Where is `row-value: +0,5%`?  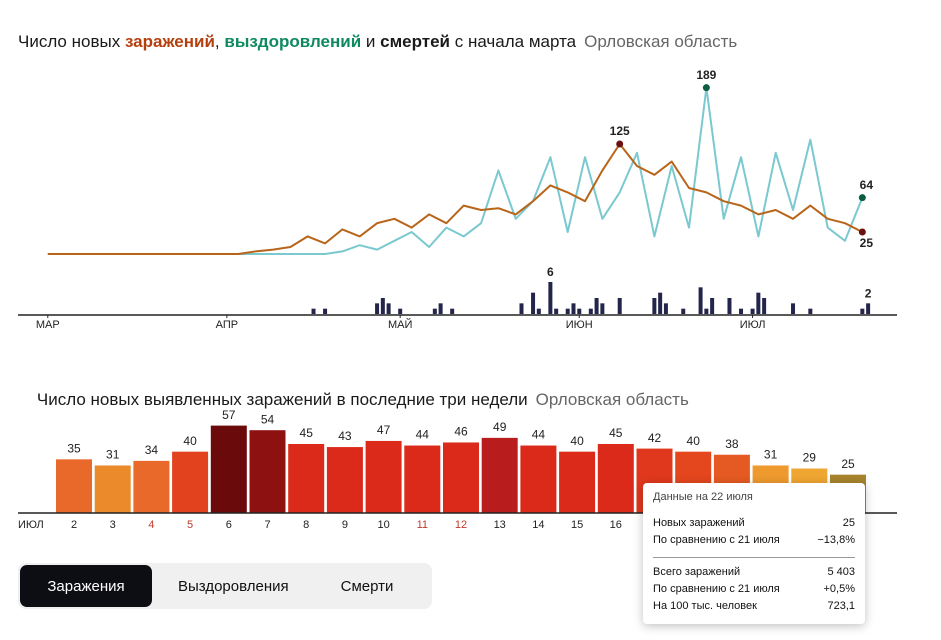
row-value: +0,5% is located at coordinates (839, 589).